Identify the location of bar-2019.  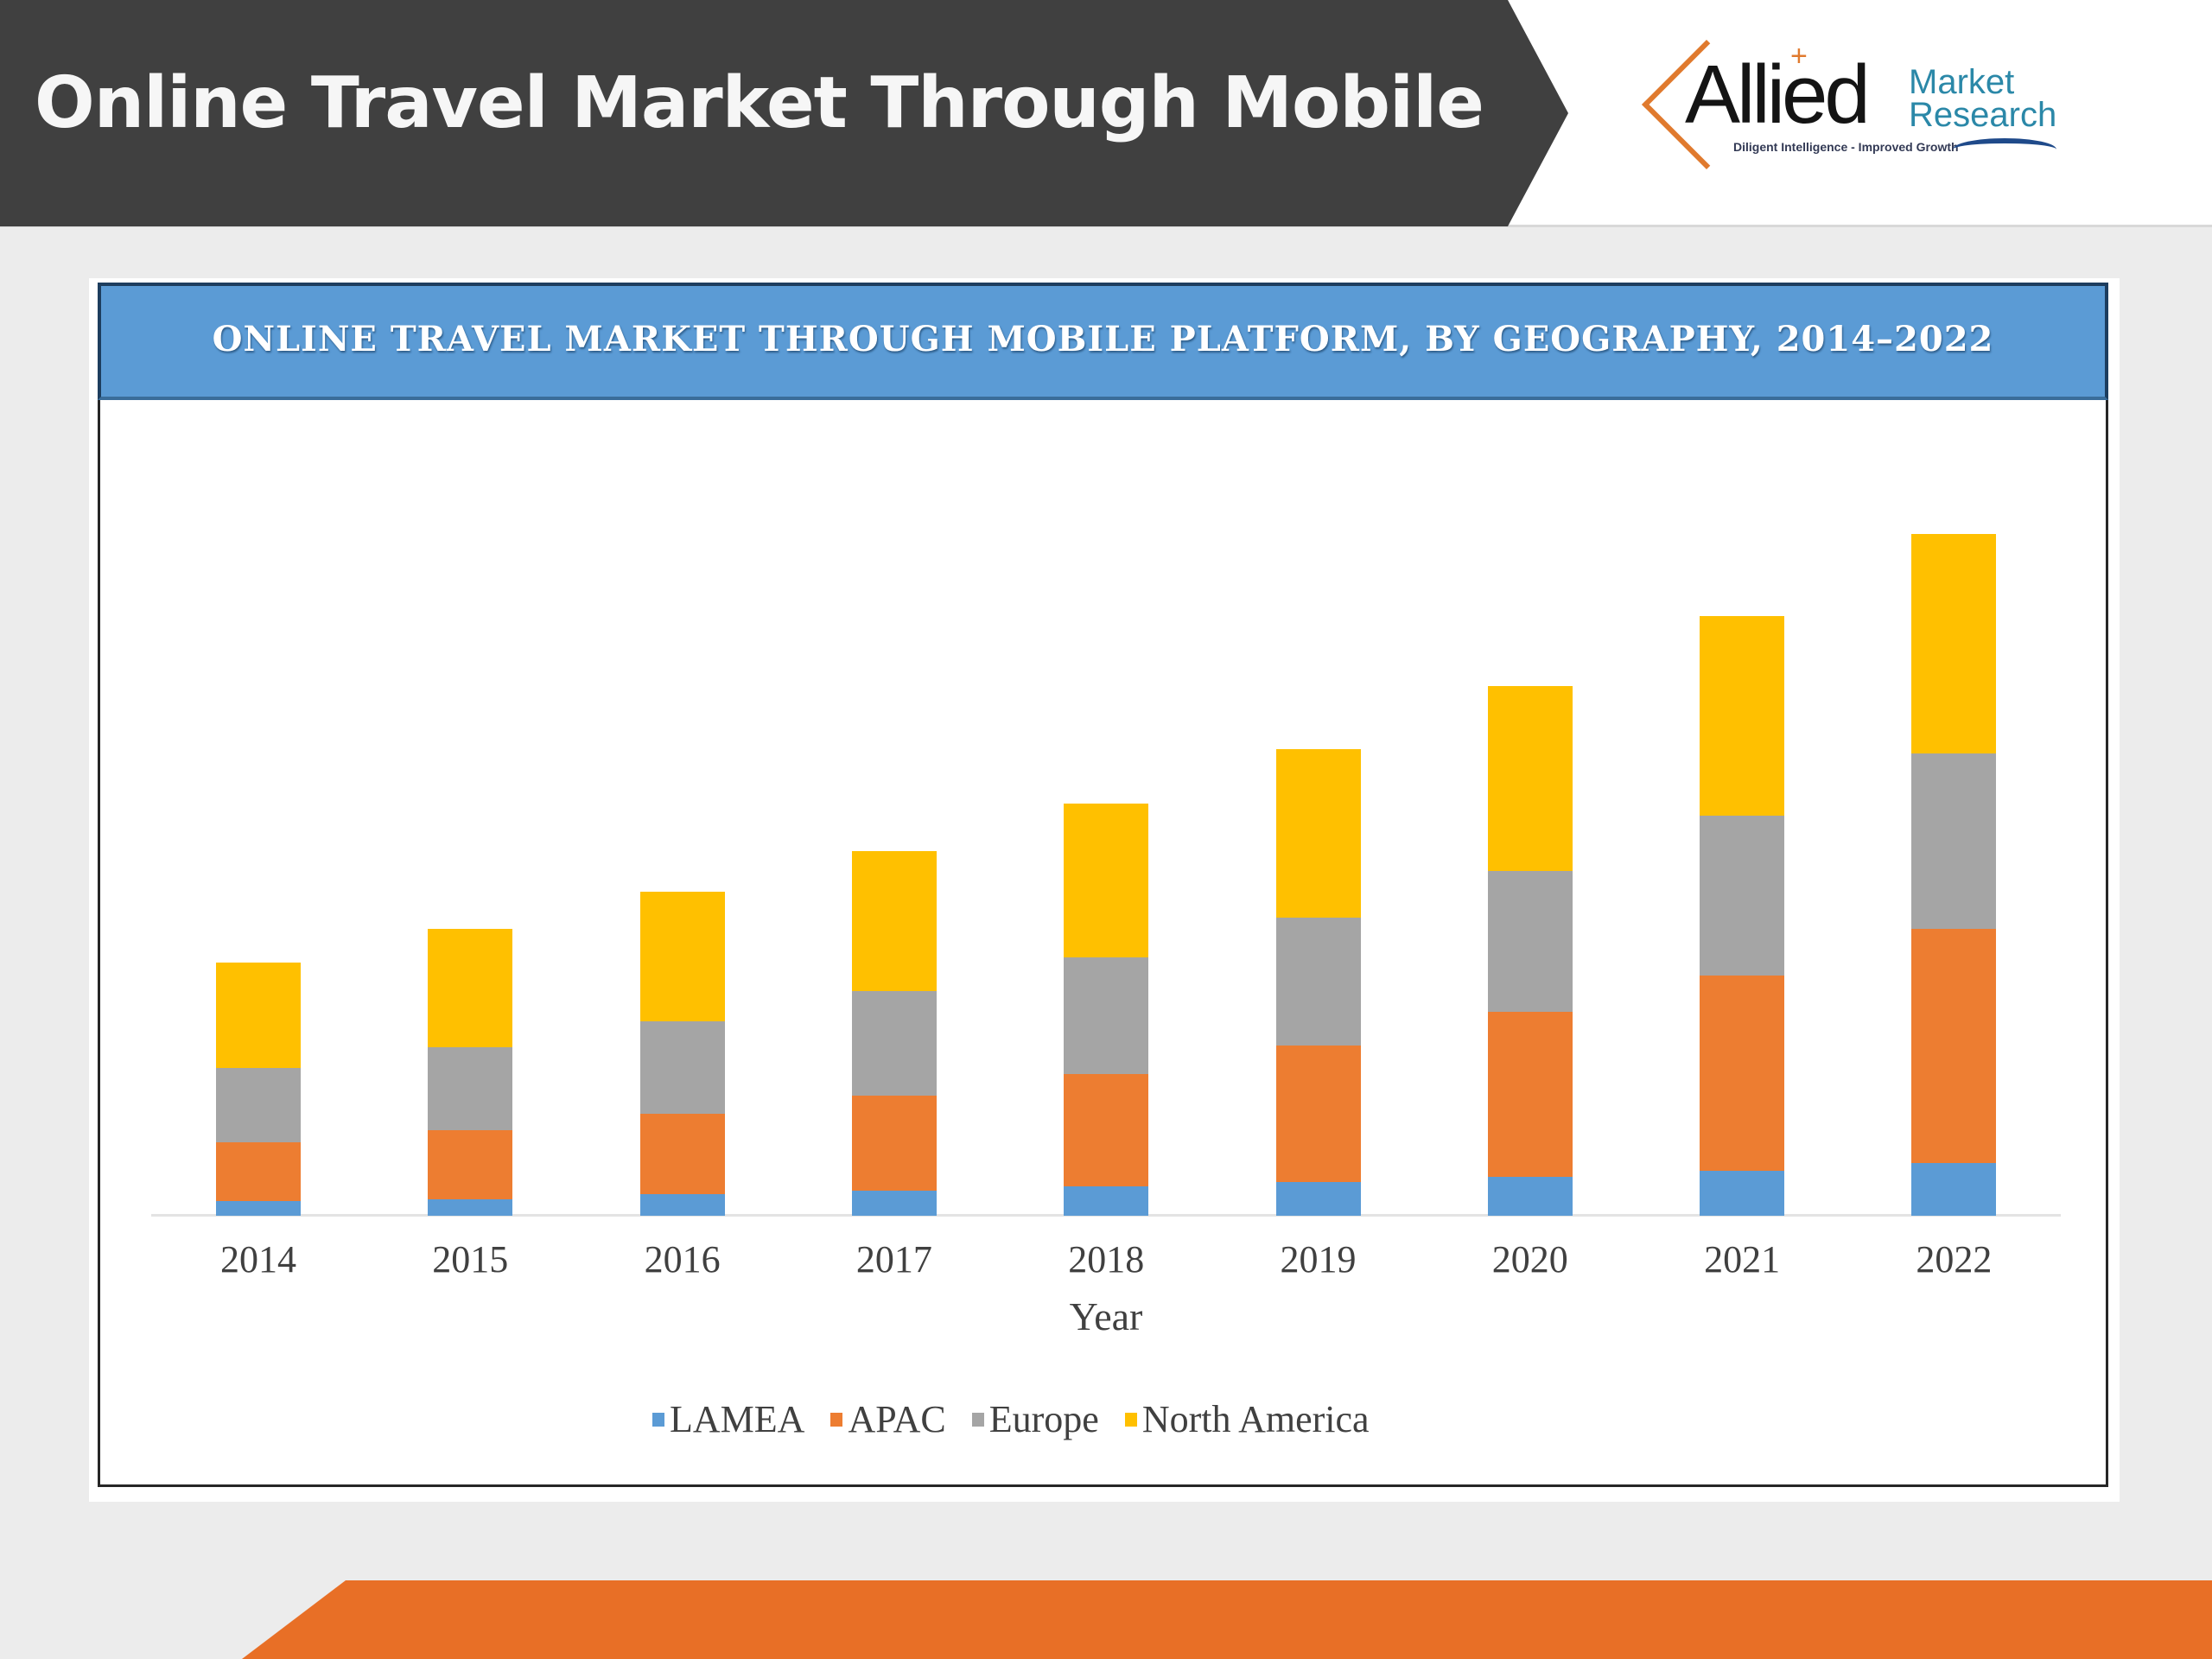
(1318, 982).